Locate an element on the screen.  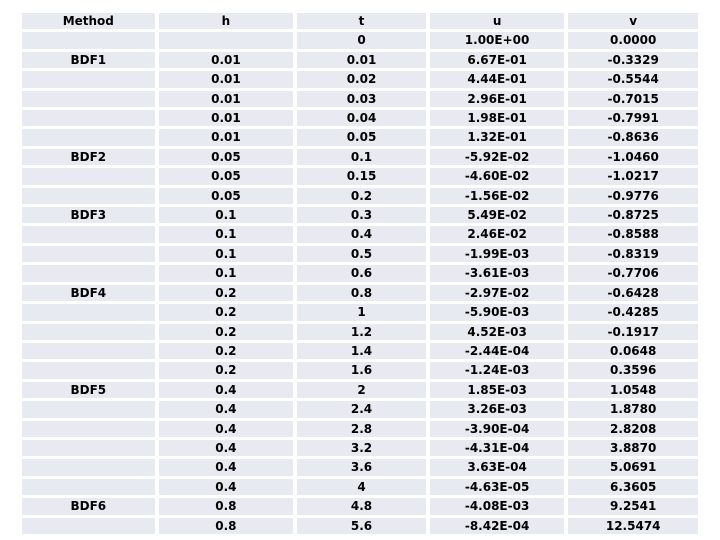
cell-v: 5.0691 is located at coordinates (633, 467).